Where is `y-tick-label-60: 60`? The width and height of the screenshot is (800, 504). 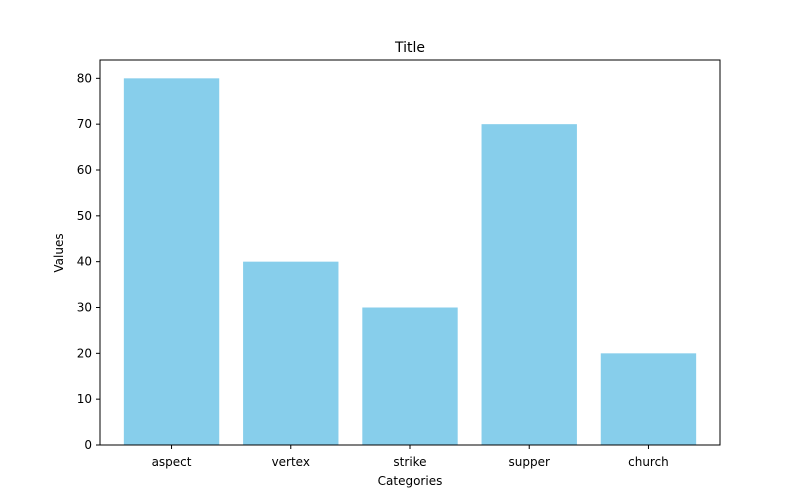
y-tick-label-60: 60 is located at coordinates (84, 170).